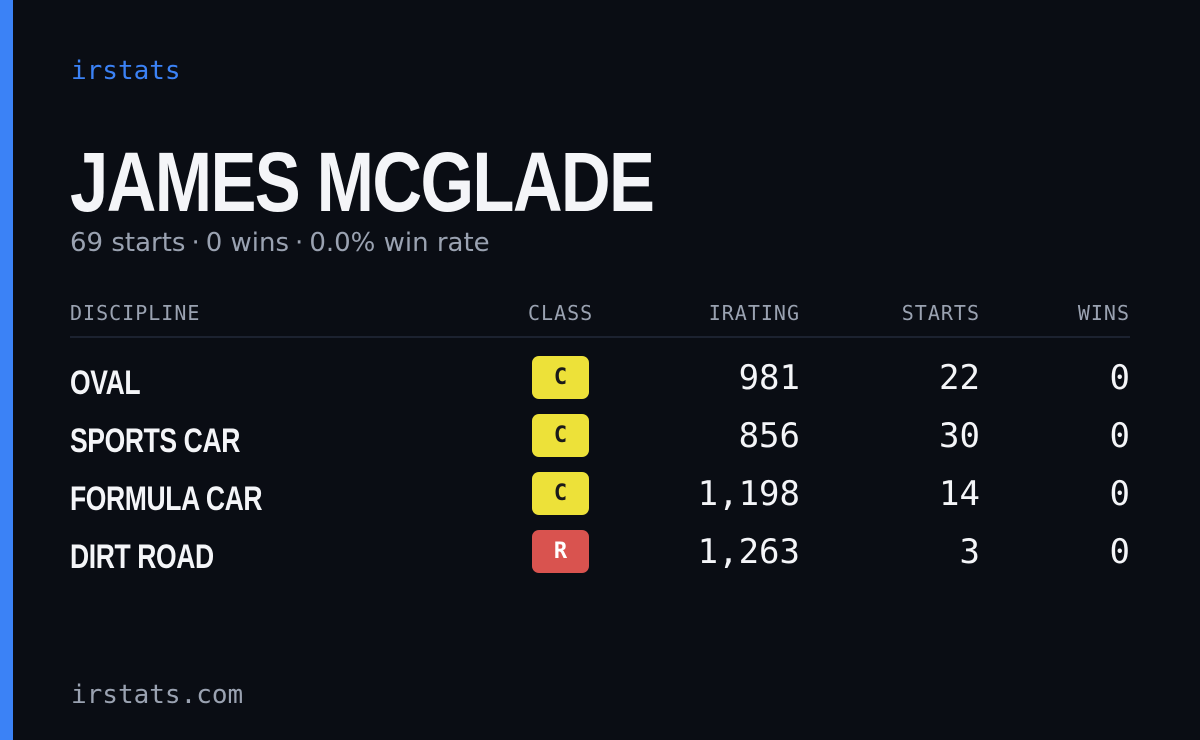 The height and width of the screenshot is (740, 1200). I want to click on irating-value: 1,263, so click(748, 552).